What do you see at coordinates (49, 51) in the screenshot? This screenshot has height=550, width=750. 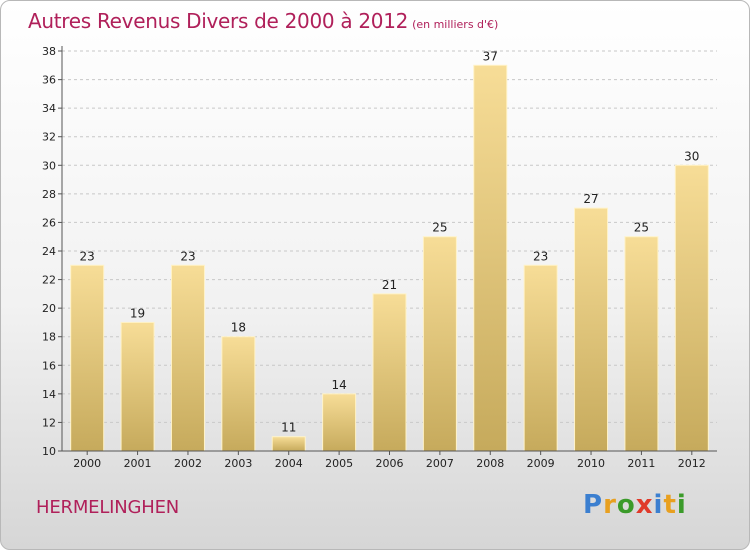 I see `y-tick-label: 38` at bounding box center [49, 51].